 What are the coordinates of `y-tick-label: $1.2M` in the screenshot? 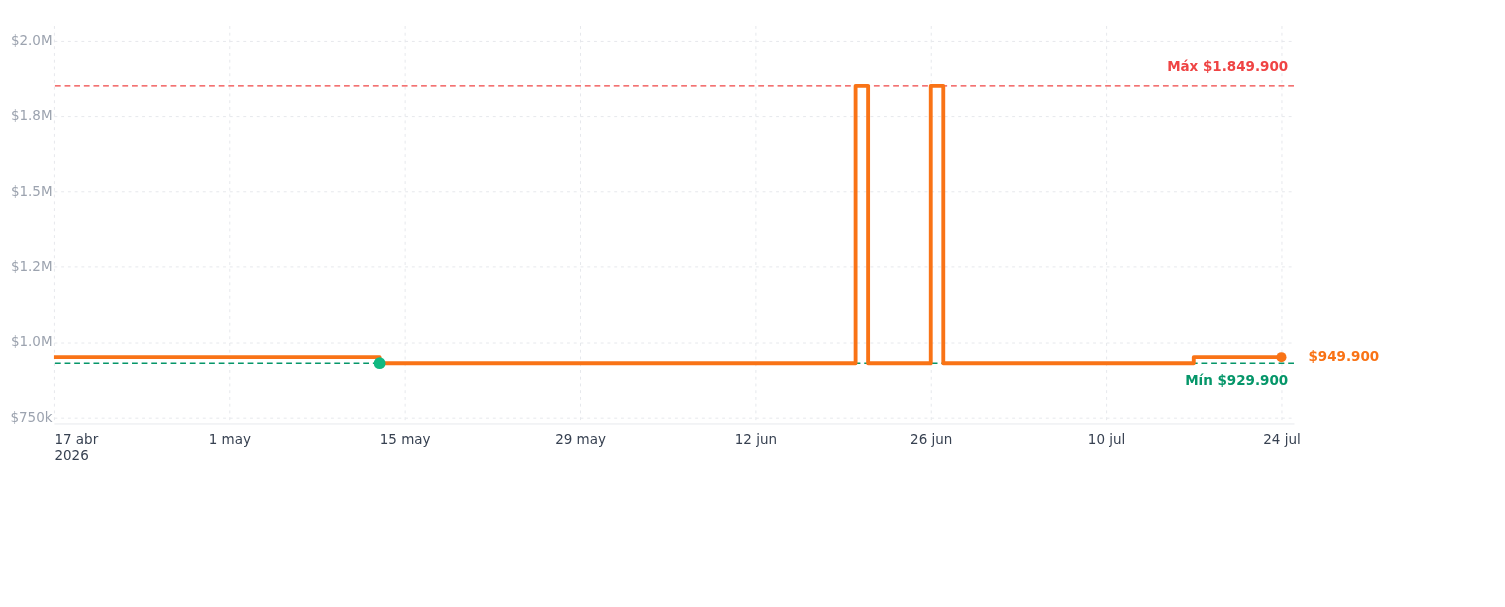 It's located at (31, 266).